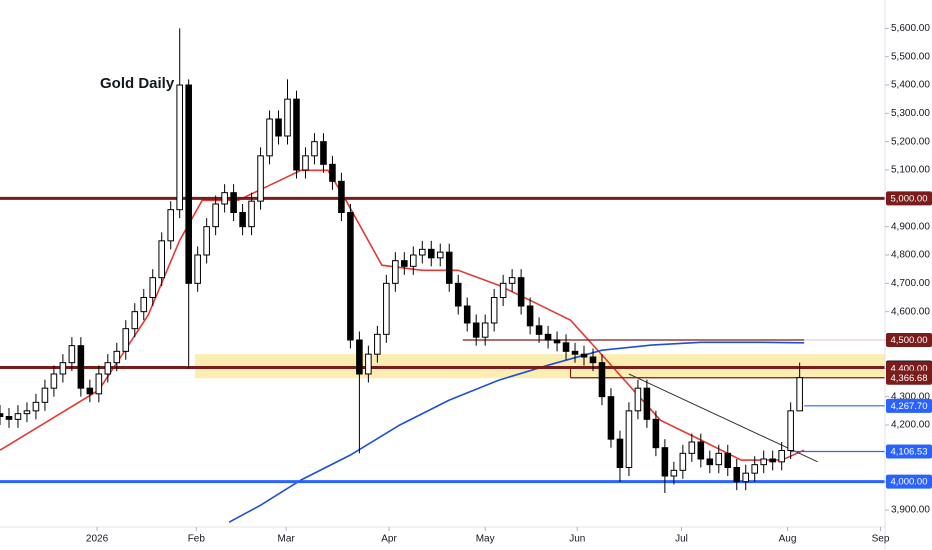  Describe the element at coordinates (577, 539) in the screenshot. I see `x-tick-label: Jun` at that location.